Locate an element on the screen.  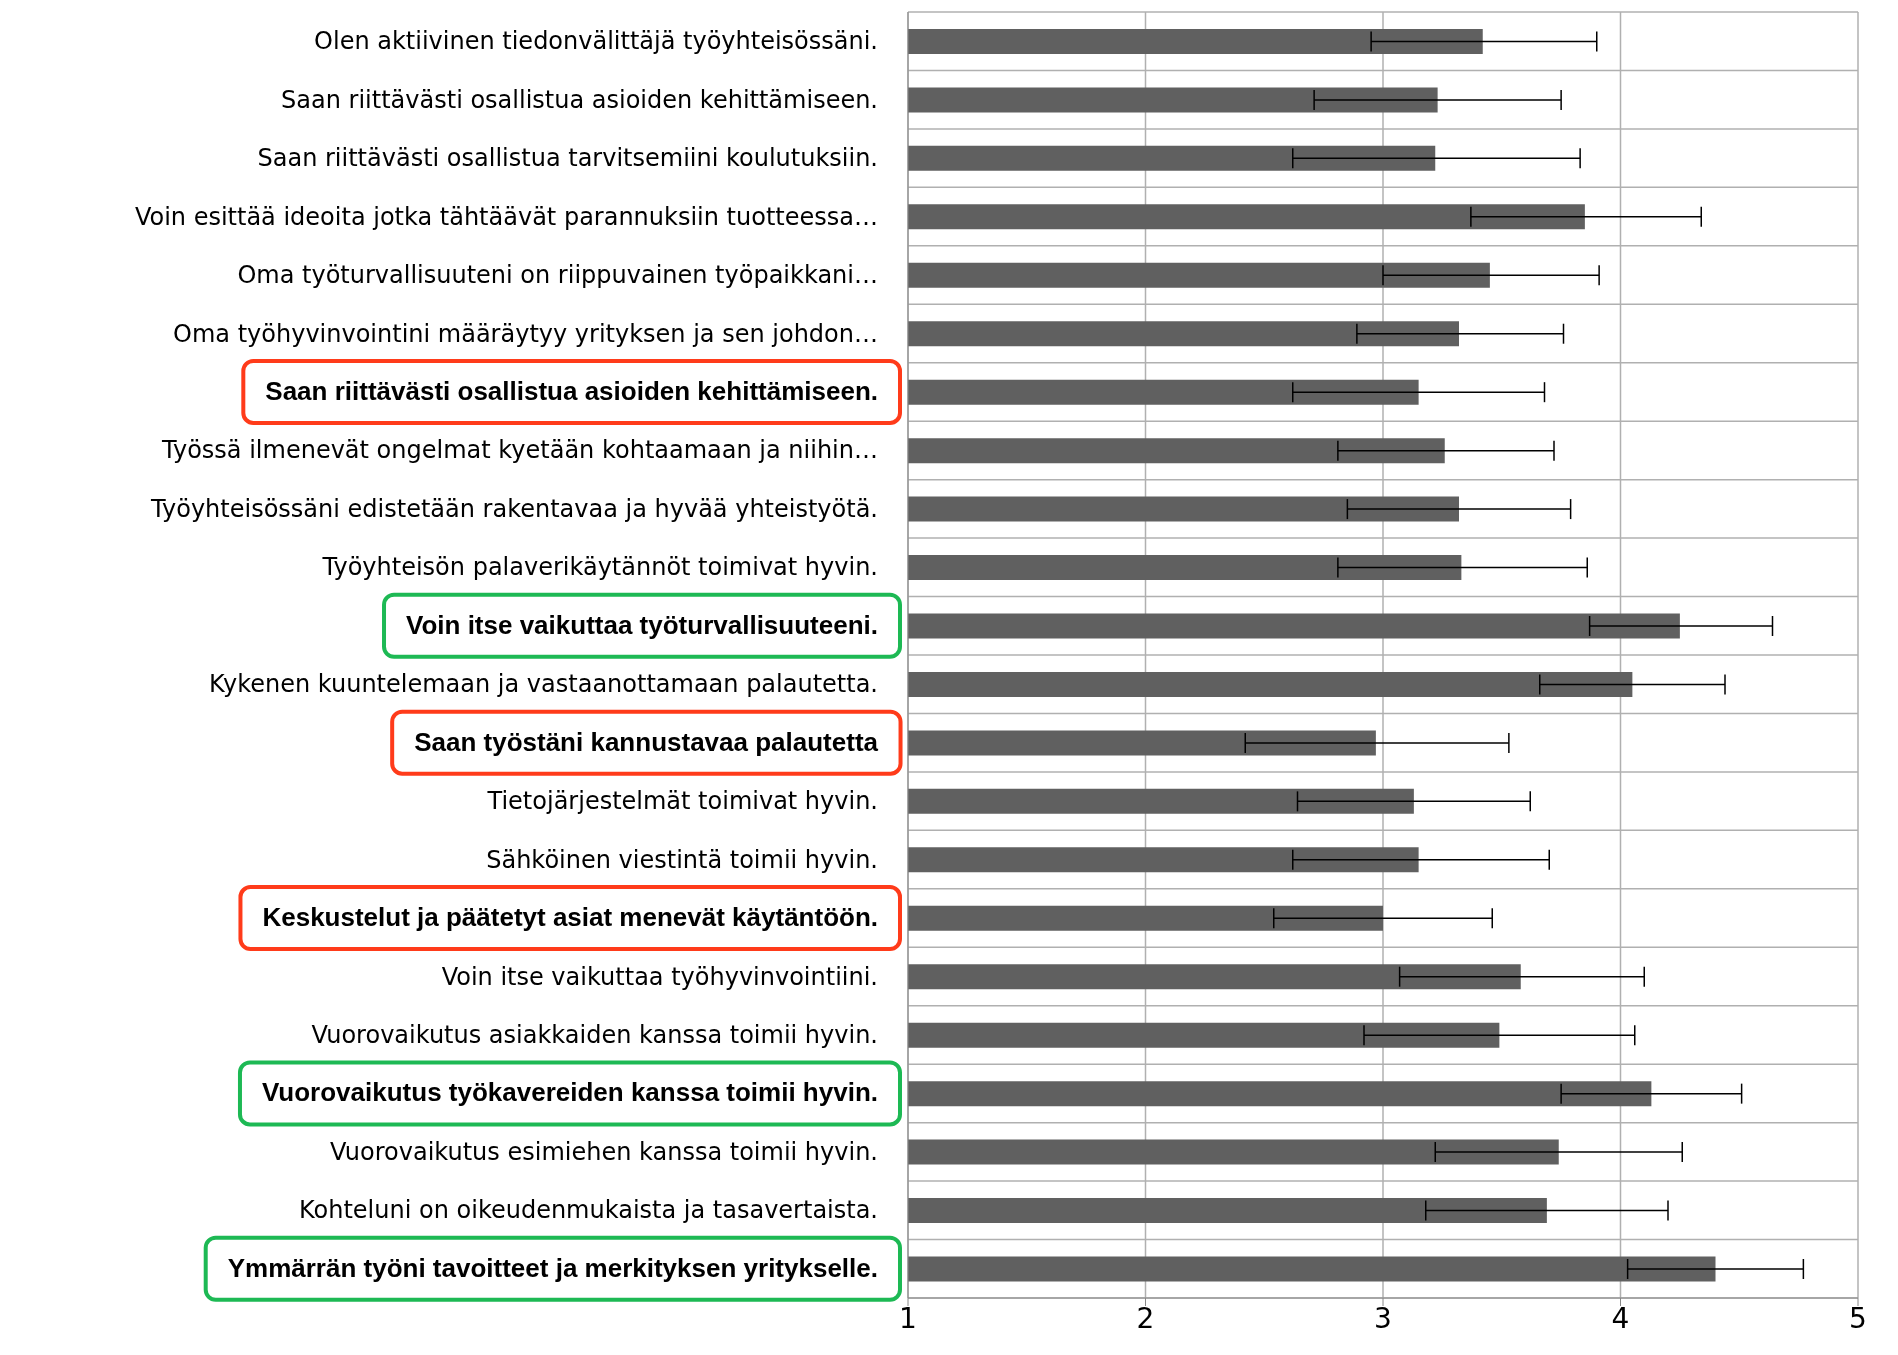
y-tick-label: Vuorovaikutus esimiehen kanssa toimii hyvin. is located at coordinates (604, 1151).